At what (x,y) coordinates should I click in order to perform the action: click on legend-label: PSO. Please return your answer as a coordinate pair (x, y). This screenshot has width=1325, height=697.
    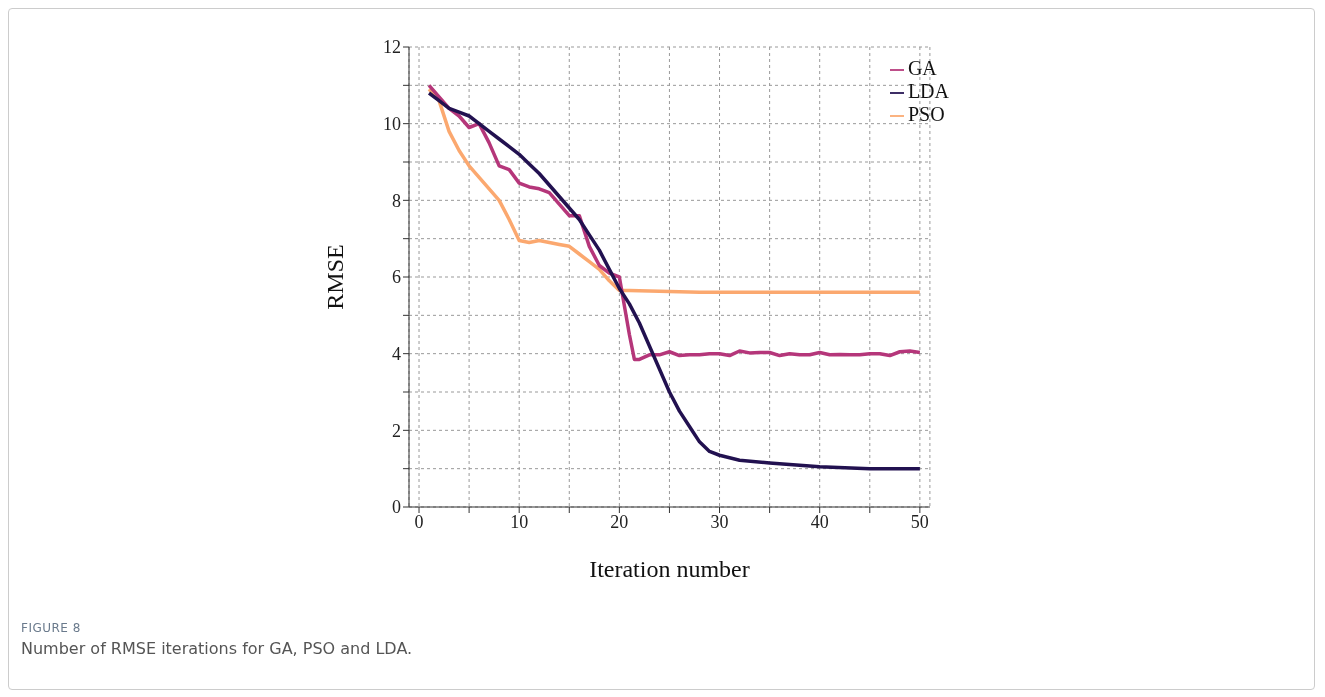
    Looking at the image, I should click on (926, 114).